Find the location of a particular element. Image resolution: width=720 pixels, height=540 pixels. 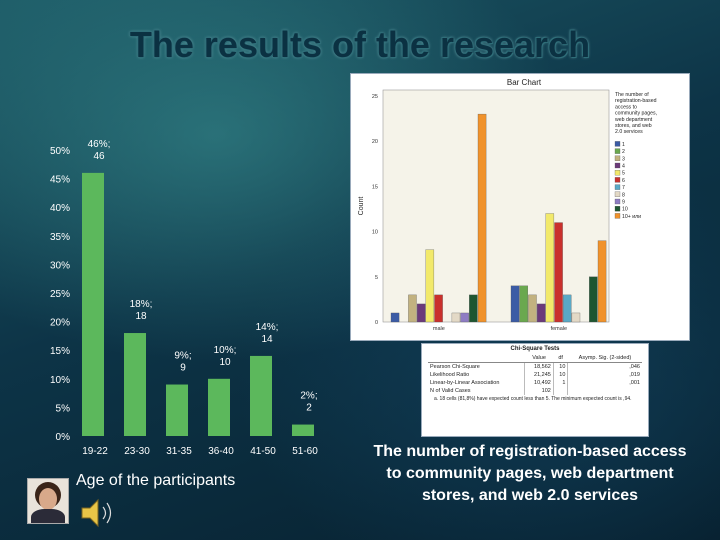

data-label: 14%; 14 is located at coordinates (267, 333).